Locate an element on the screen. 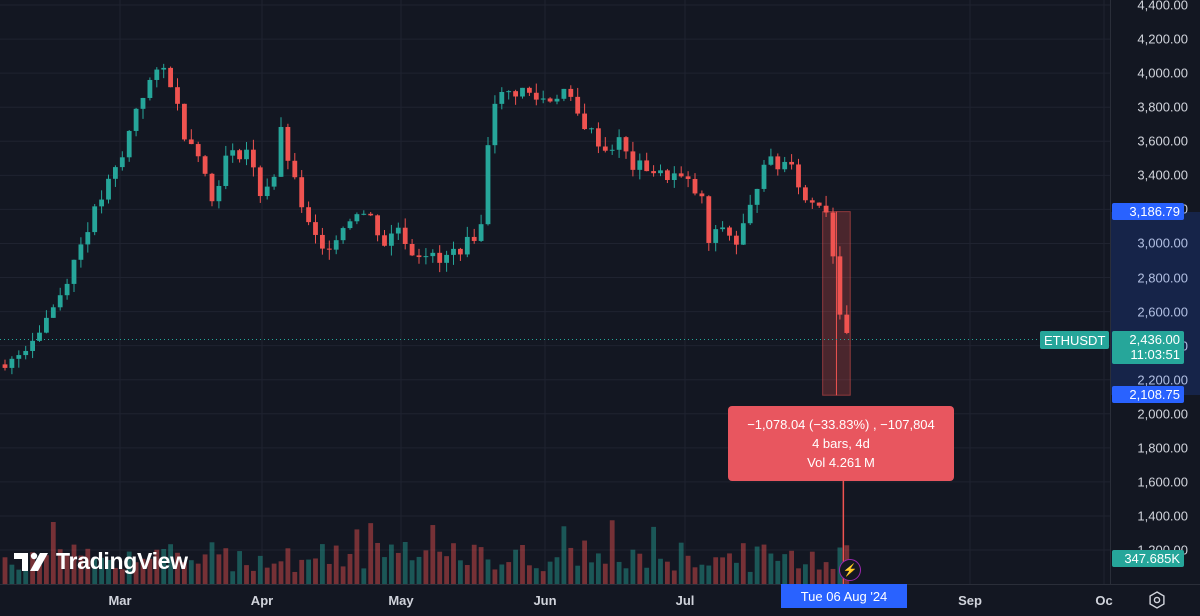 The height and width of the screenshot is (616, 1200). price-tick-label: 3,600.00 is located at coordinates (1162, 141).